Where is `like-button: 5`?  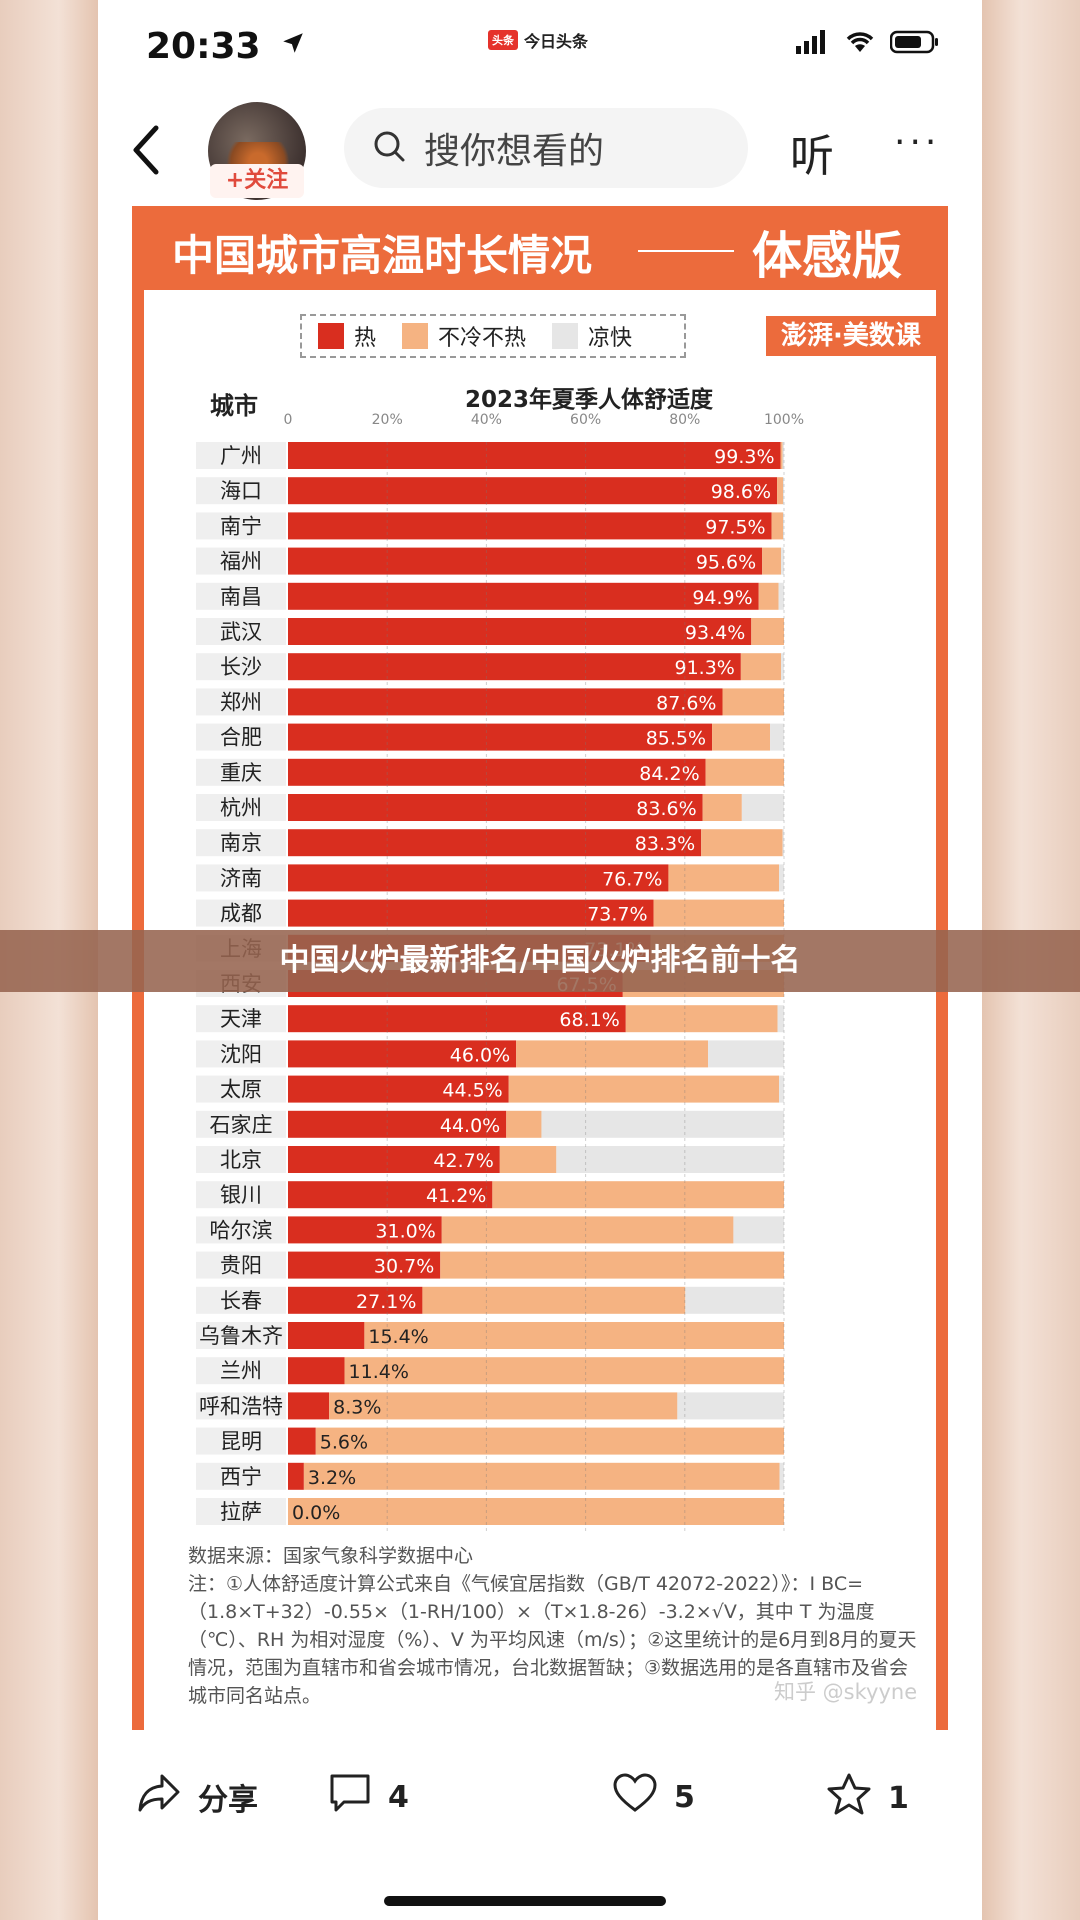 like-button: 5 is located at coordinates (653, 1797).